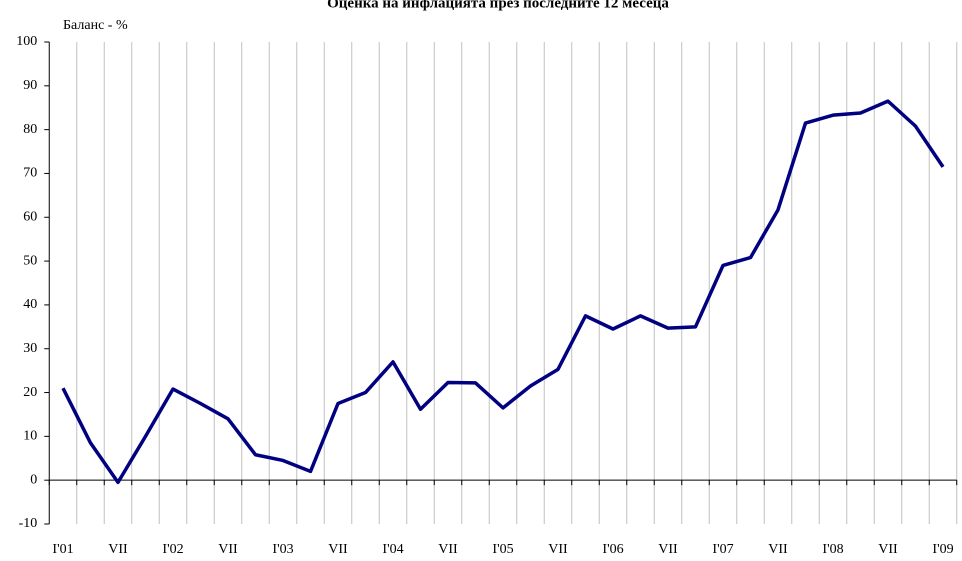  I want to click on y-tick-label: -10, so click(28, 523).